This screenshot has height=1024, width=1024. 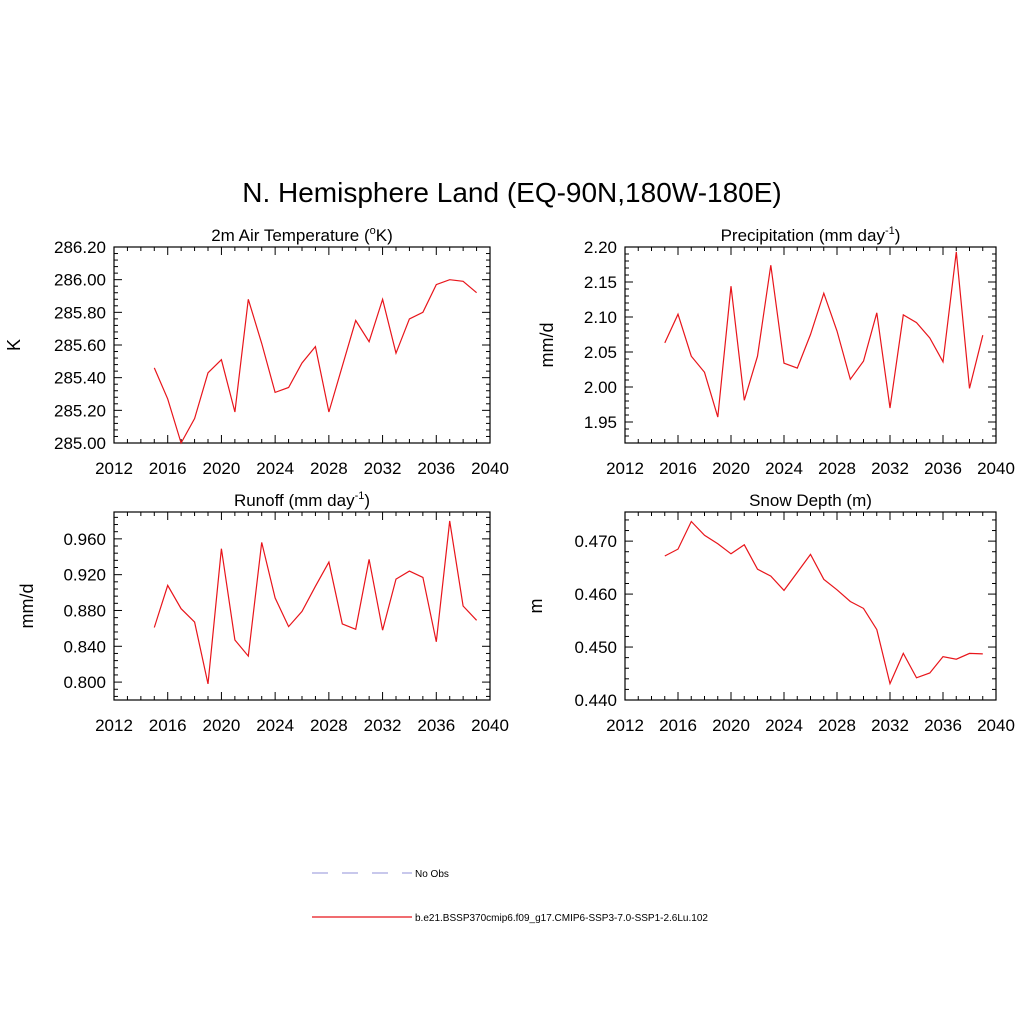 I want to click on y-tick-label: 2.00, so click(x=600, y=387).